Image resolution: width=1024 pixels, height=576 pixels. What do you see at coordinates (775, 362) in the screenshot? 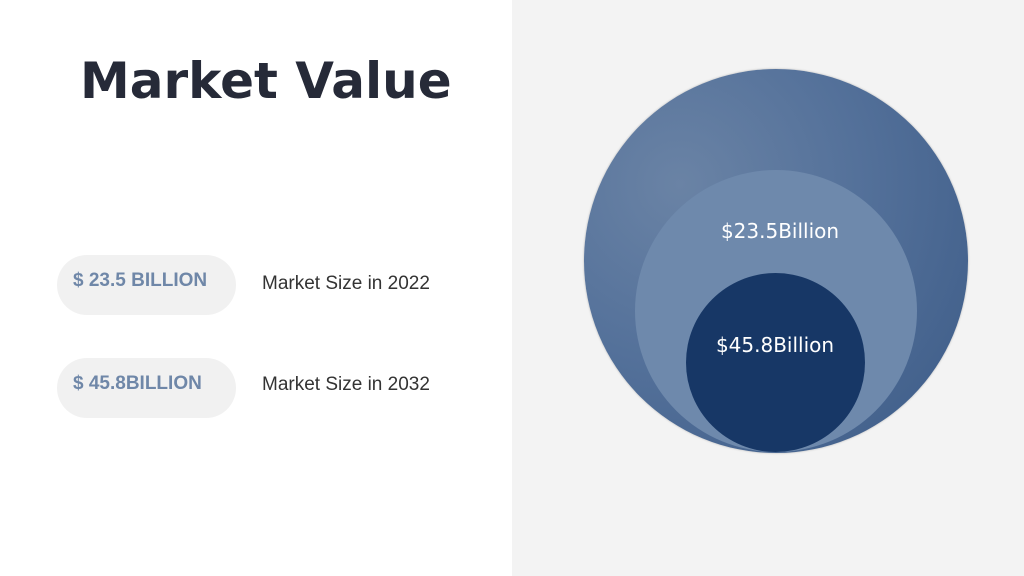
I see `inner-circle` at bounding box center [775, 362].